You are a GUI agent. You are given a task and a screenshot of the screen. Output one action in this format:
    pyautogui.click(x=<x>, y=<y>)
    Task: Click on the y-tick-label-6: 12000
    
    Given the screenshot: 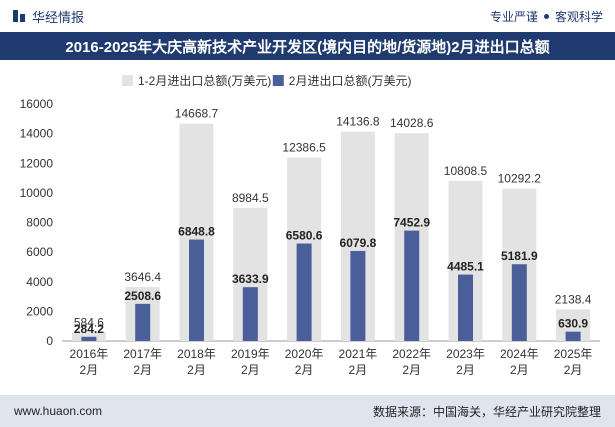 What is the action you would take?
    pyautogui.click(x=37, y=163)
    